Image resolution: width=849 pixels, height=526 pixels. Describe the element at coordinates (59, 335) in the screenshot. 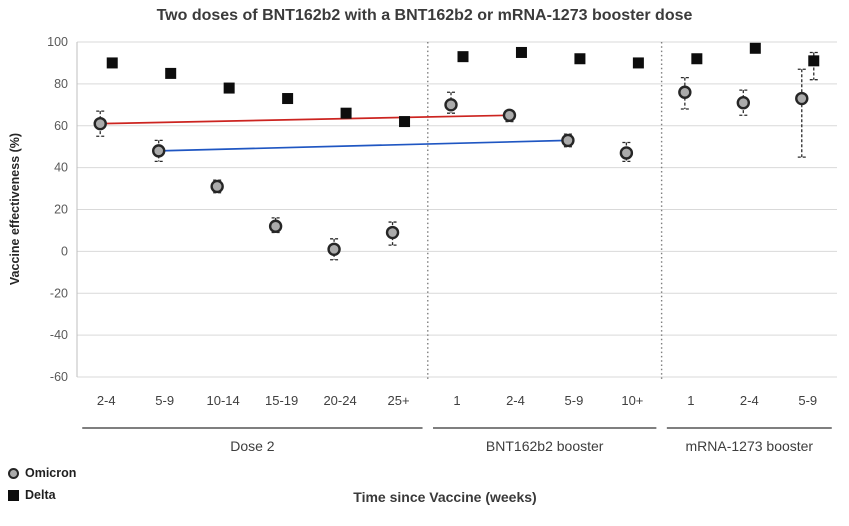

I see `y-tick-label: -40` at that location.